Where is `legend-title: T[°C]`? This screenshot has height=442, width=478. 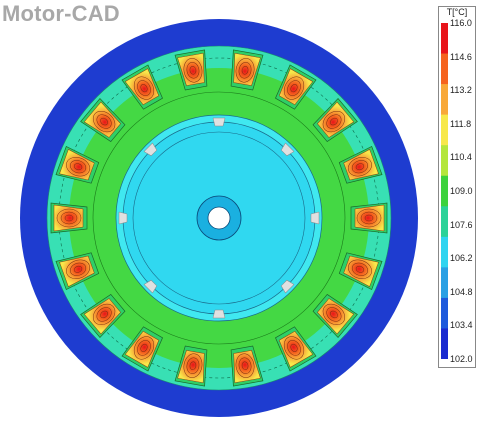
legend-title: T[°C] is located at coordinates (457, 12).